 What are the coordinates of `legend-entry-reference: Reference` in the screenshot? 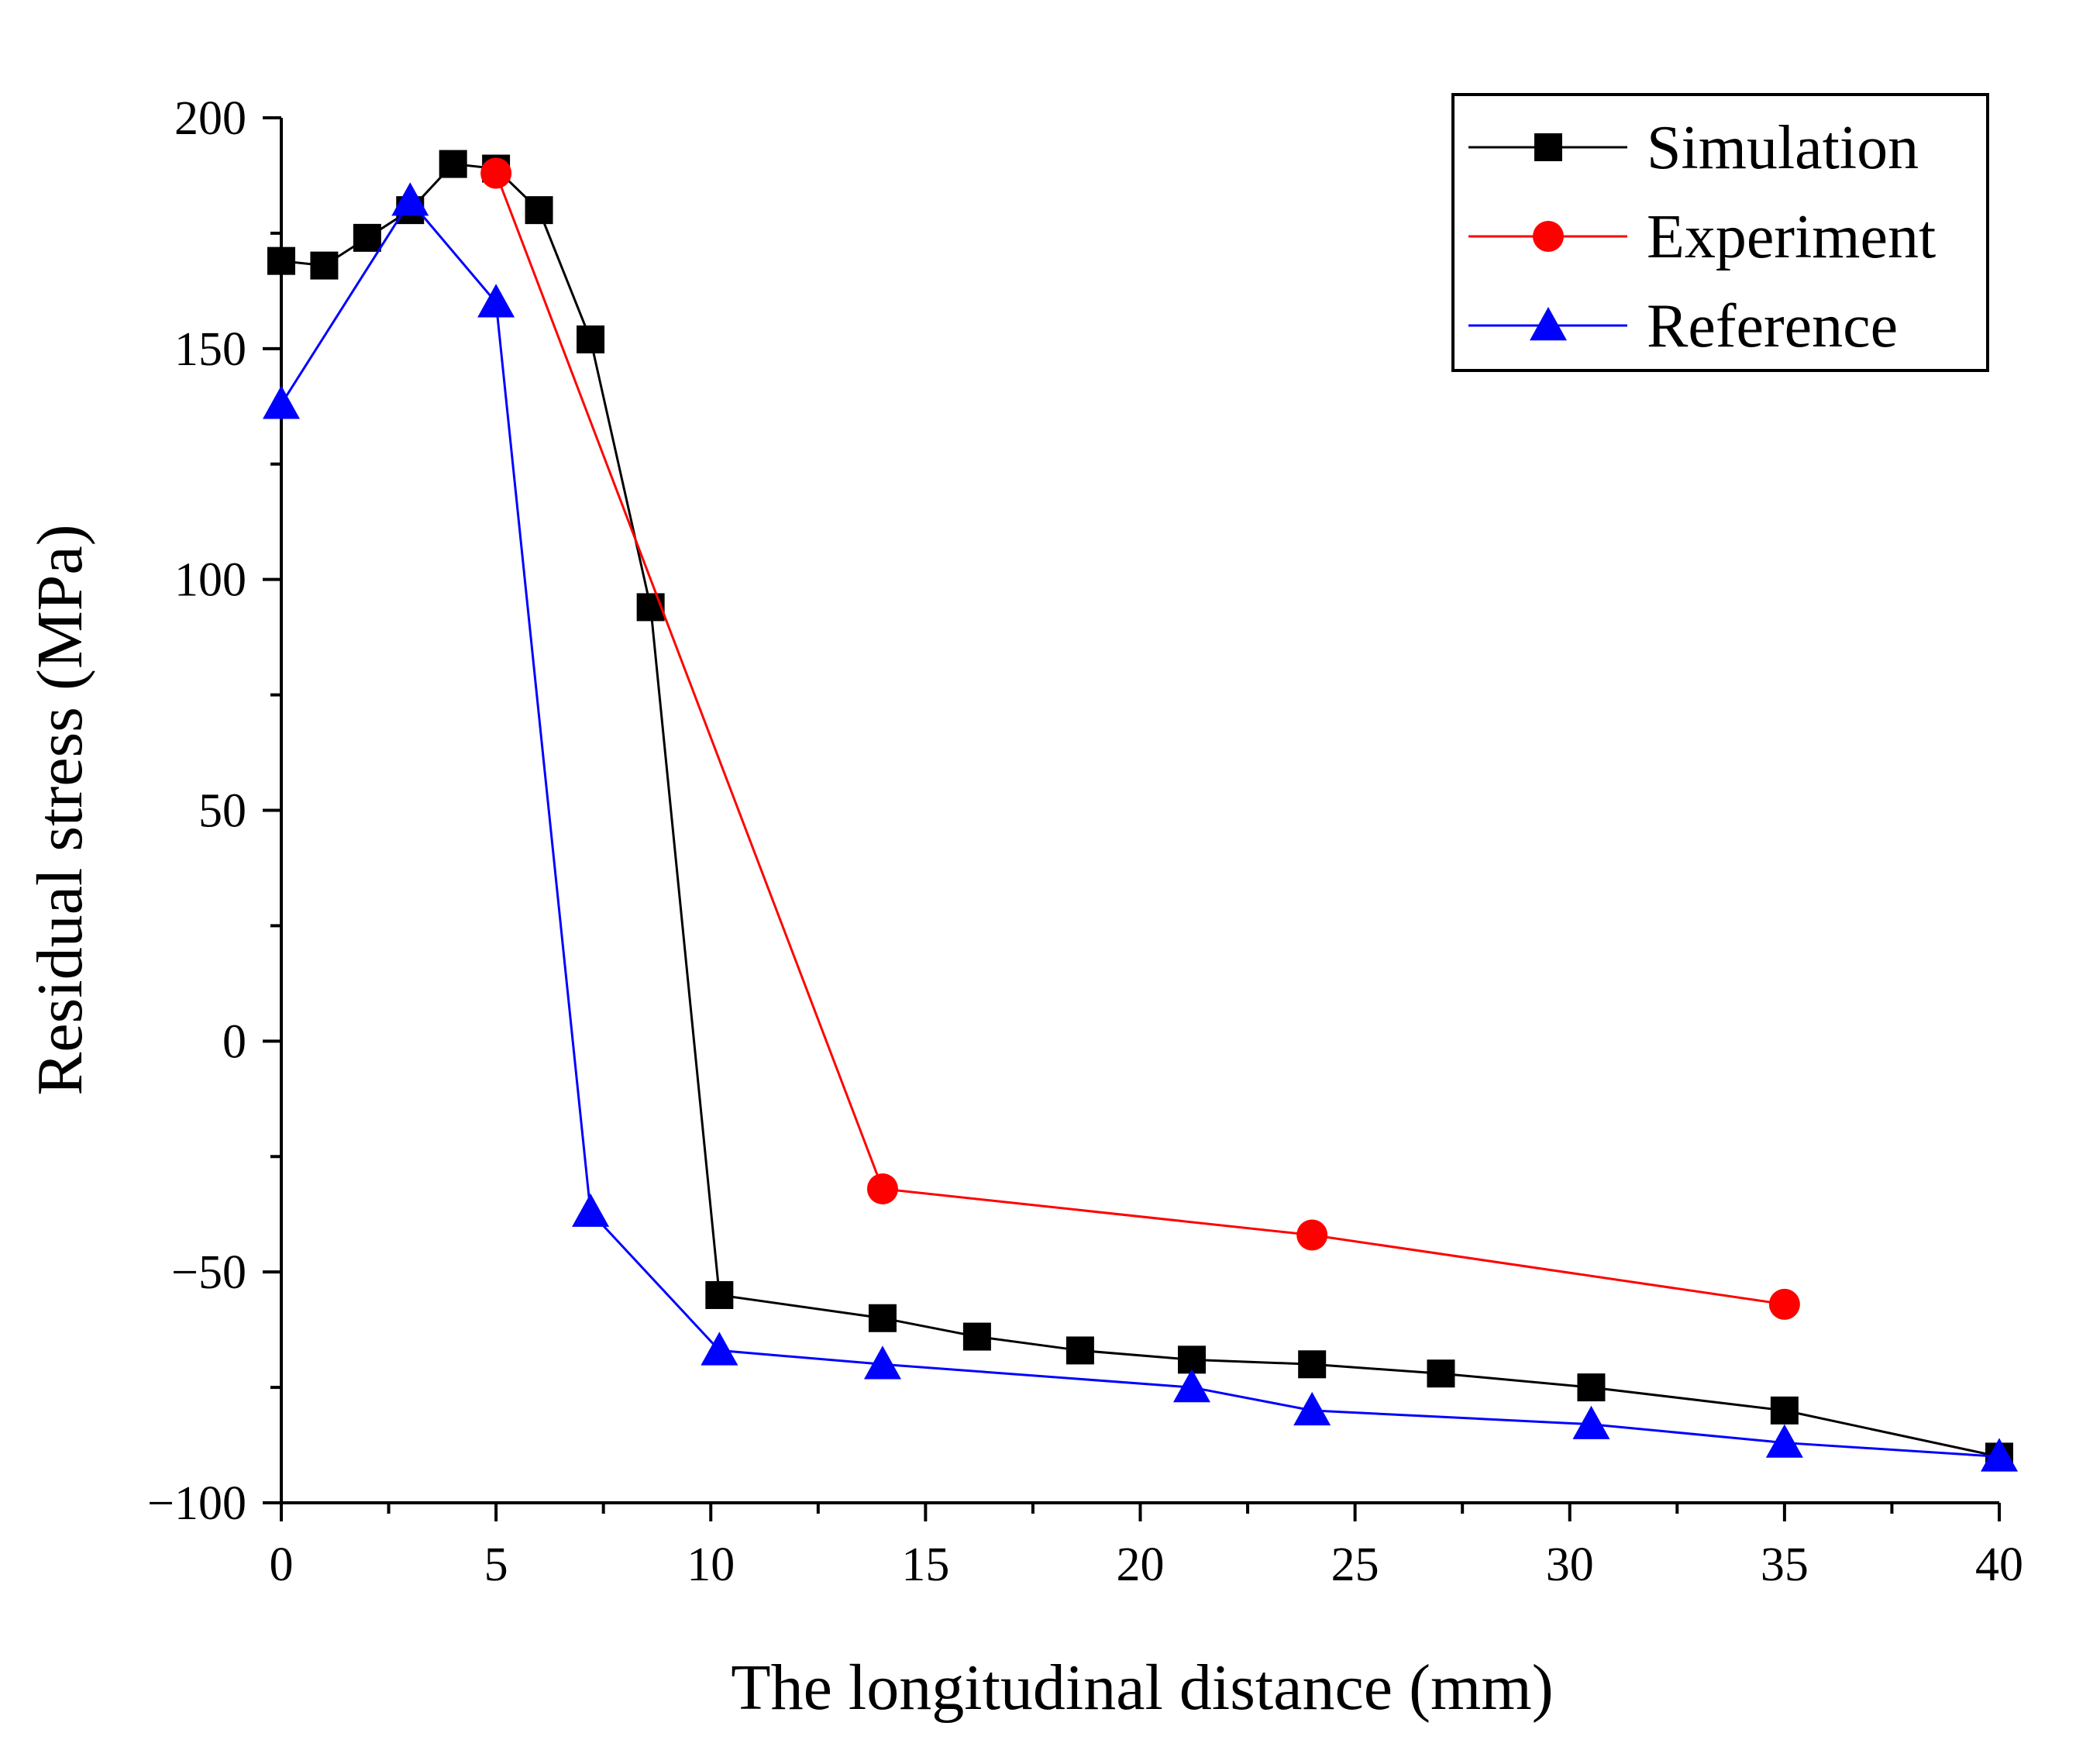 It's located at (1683, 326).